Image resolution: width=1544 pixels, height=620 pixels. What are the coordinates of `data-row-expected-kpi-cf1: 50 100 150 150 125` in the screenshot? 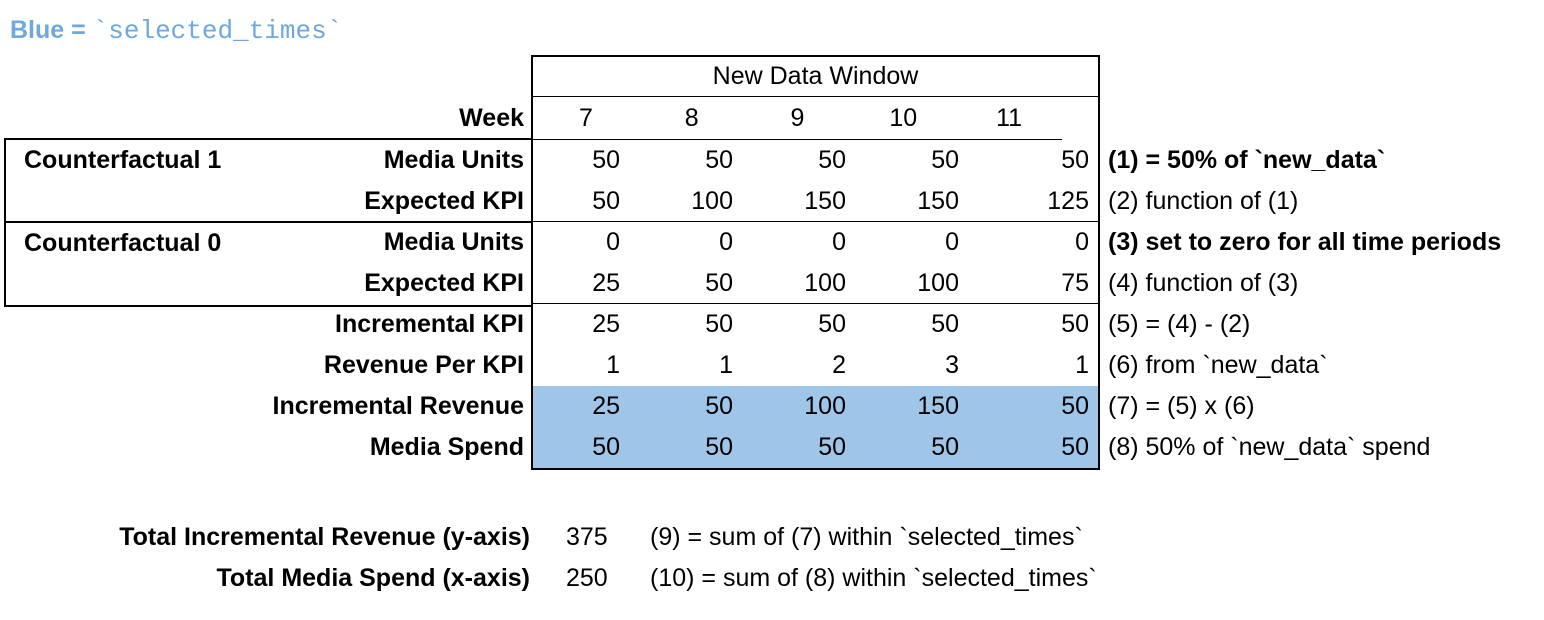 It's located at (815, 201).